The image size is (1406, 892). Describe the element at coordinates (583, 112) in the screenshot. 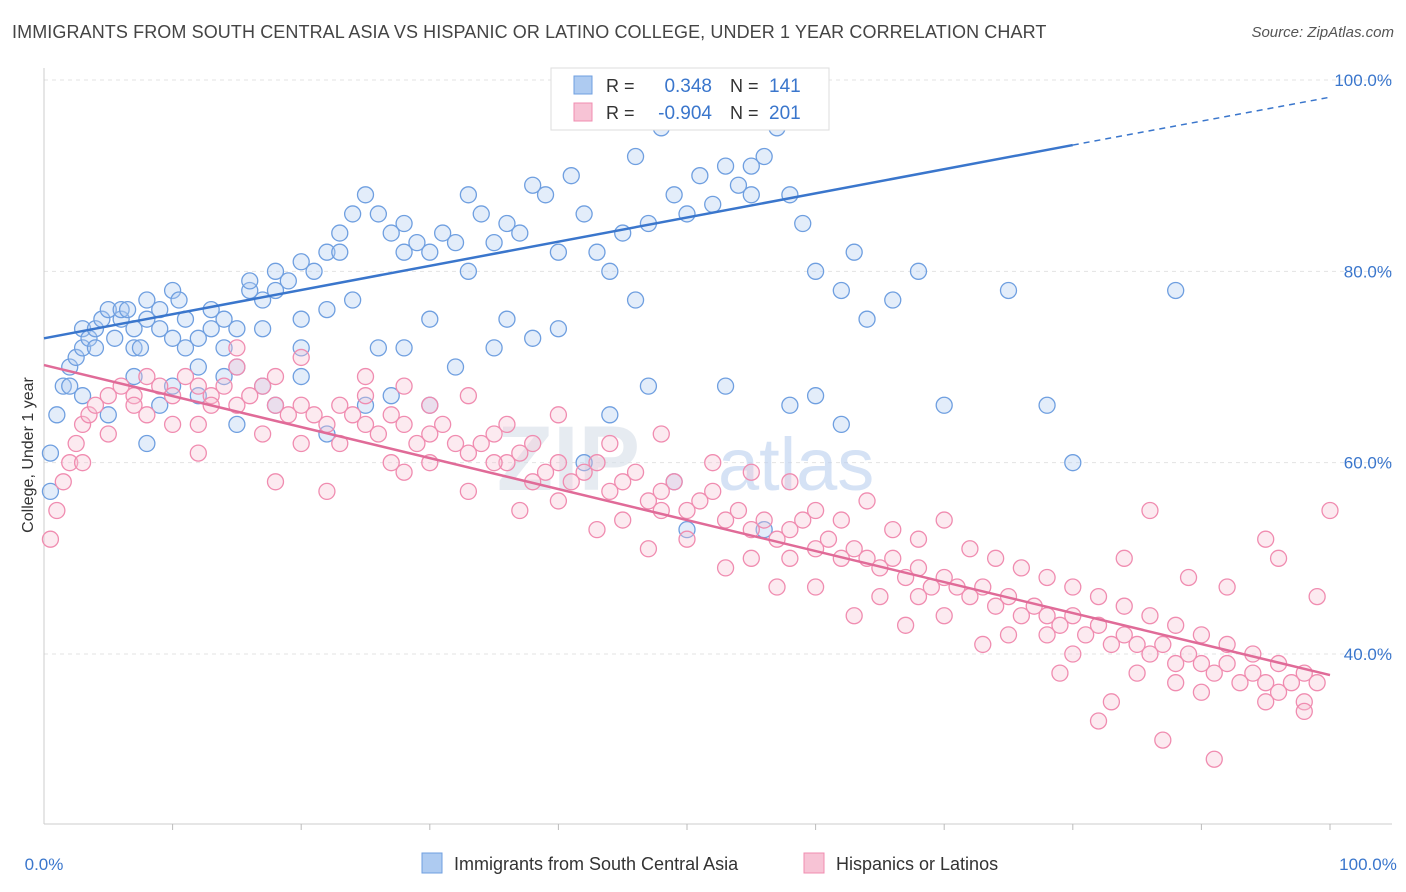

I see `stats-swatch-pink` at that location.